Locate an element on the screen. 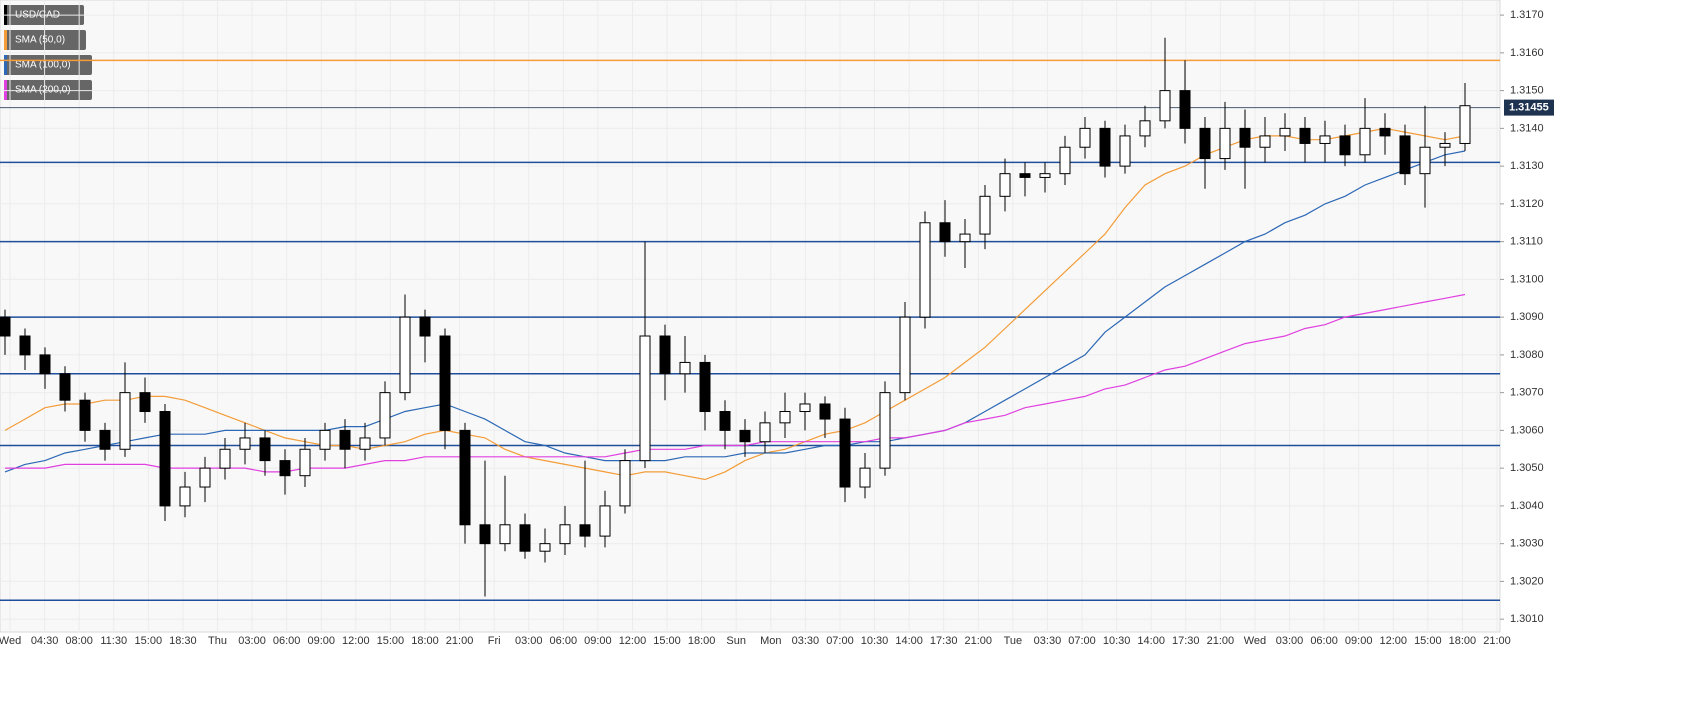 The width and height of the screenshot is (1707, 717). y-tick-label: 1.3170 is located at coordinates (1527, 15).